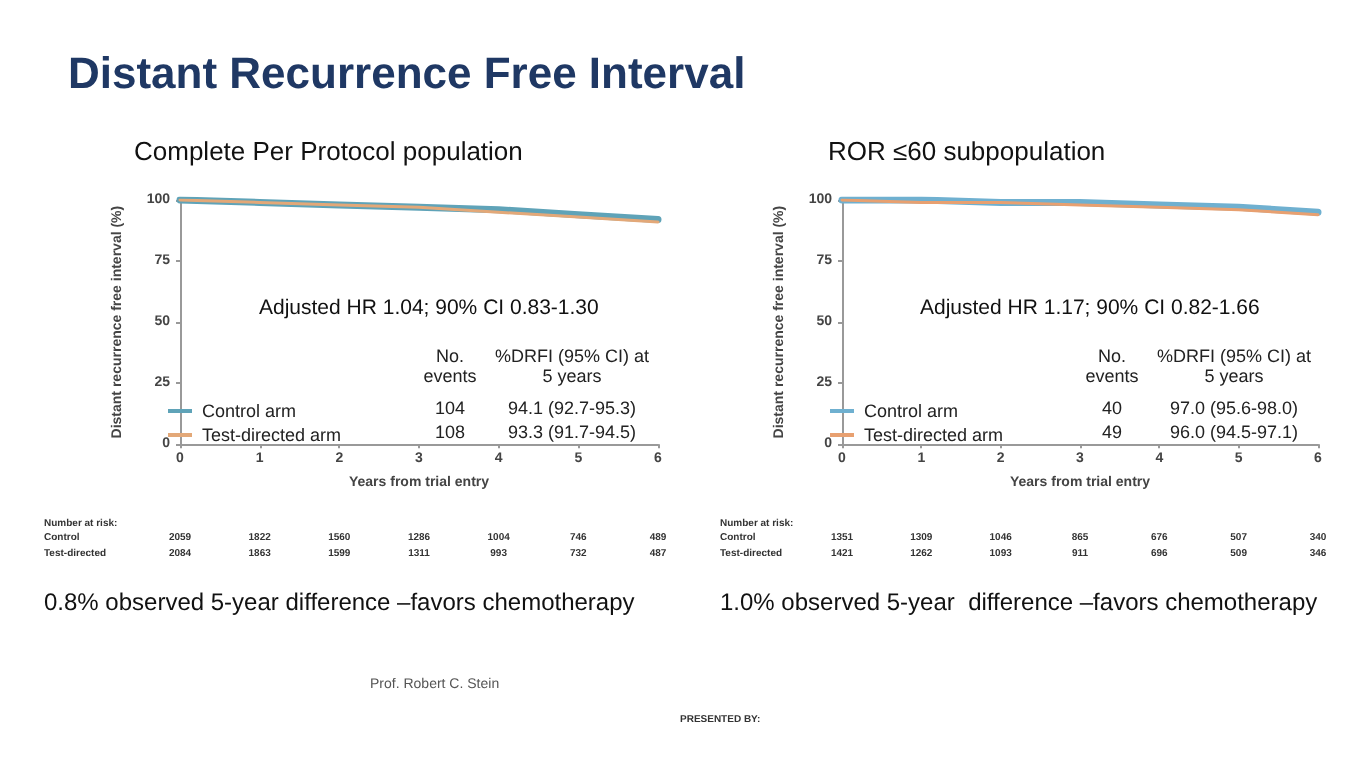  What do you see at coordinates (407, 74) in the screenshot?
I see `text: Distant Recurrence Free Interval` at bounding box center [407, 74].